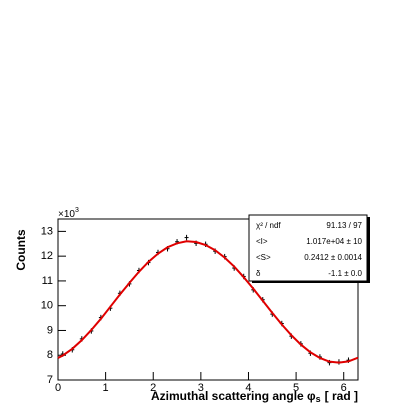 The width and height of the screenshot is (406, 406). I want to click on x-title-sub: s, so click(318, 399).